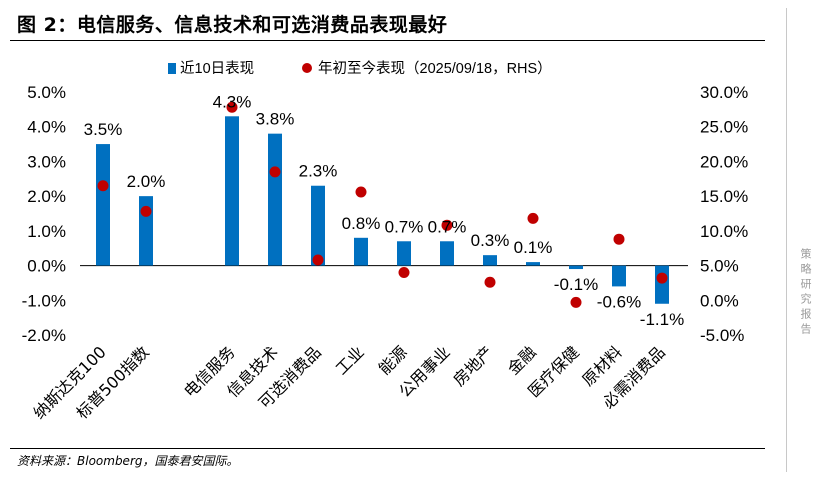 The width and height of the screenshot is (819, 480). Describe the element at coordinates (46, 161) in the screenshot. I see `left-axis-tick: 3.0%` at that location.